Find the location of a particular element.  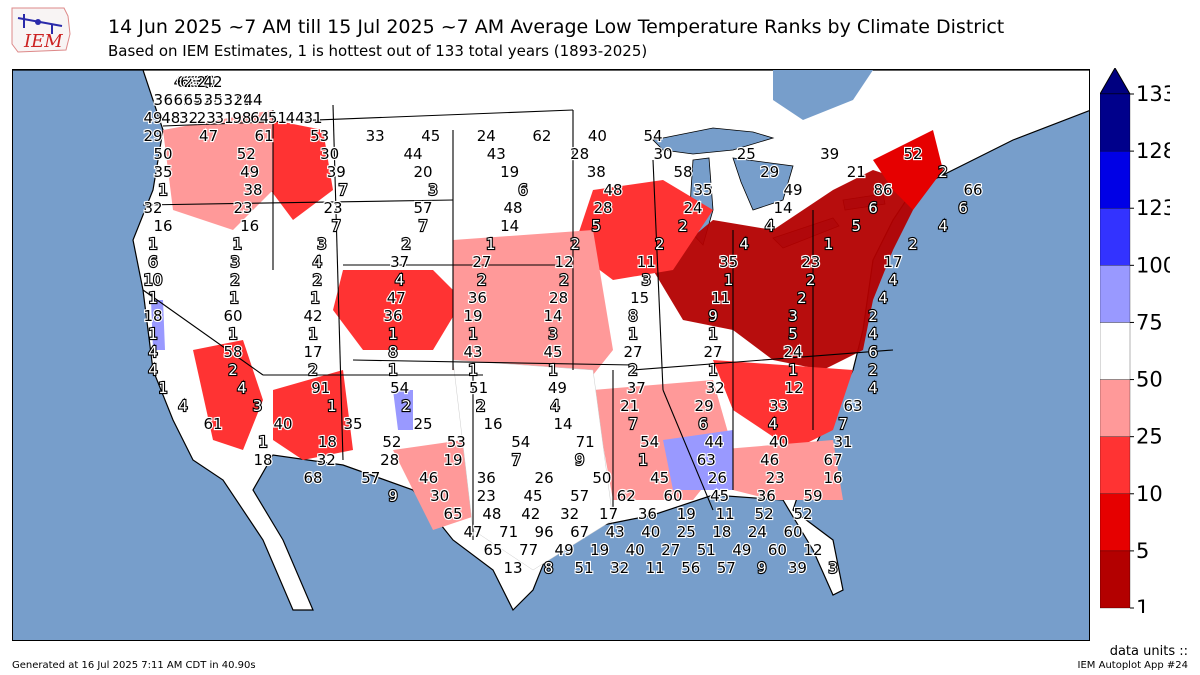

colorbar-ticks: 1 5 10 25 50 75 100 123 128 133 is located at coordinates (1153, 351).